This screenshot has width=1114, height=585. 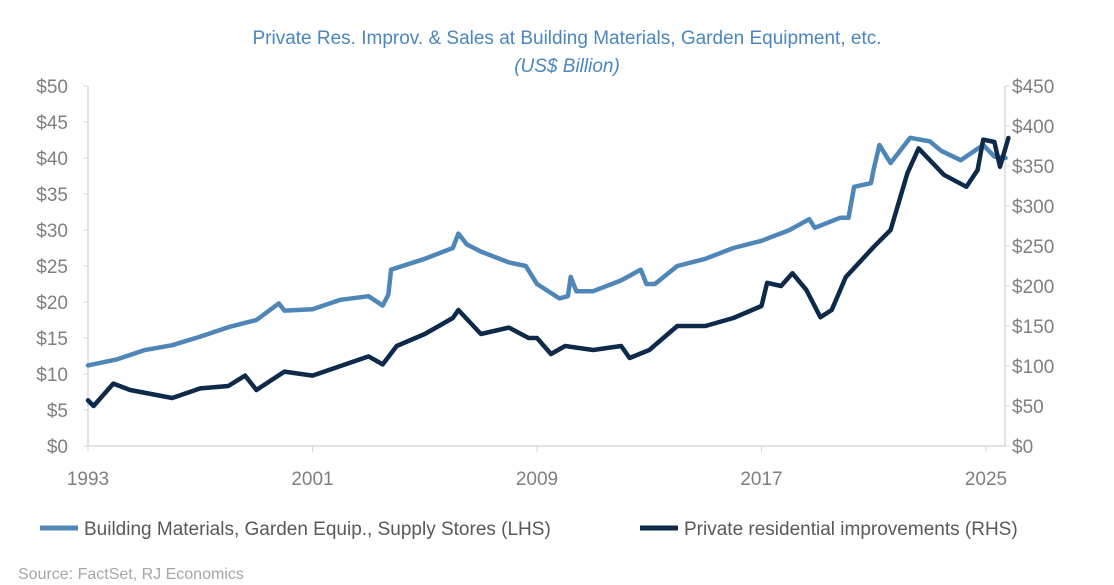 What do you see at coordinates (1033, 87) in the screenshot?
I see `right-tick-label: $450` at bounding box center [1033, 87].